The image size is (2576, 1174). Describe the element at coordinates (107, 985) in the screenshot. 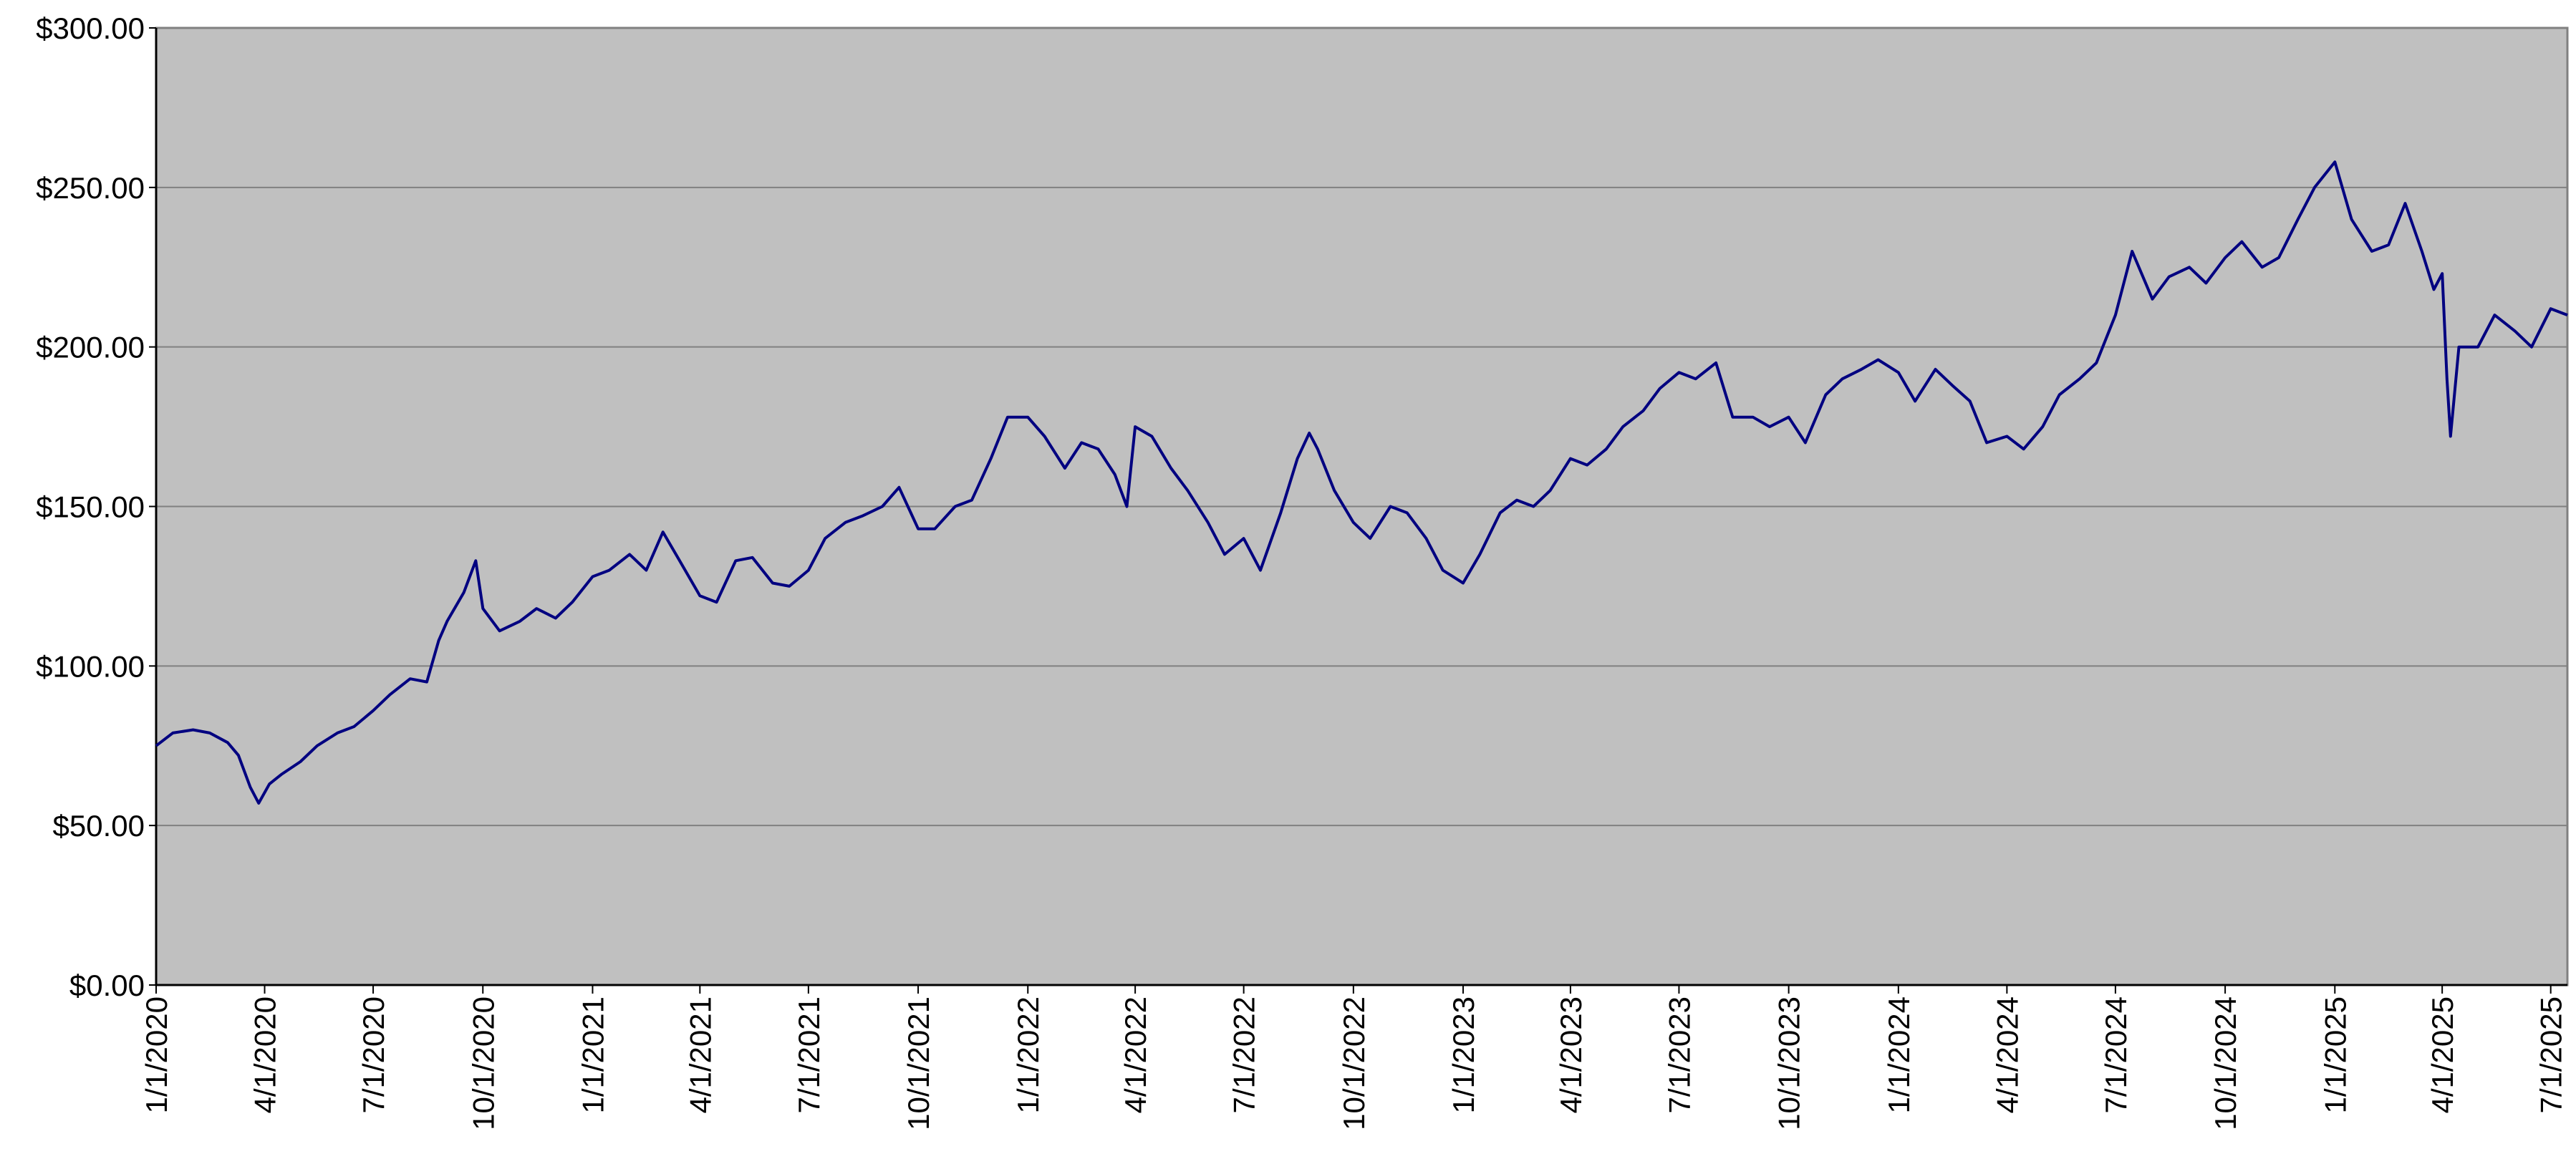

I see `y-tick-label: $0.00` at that location.